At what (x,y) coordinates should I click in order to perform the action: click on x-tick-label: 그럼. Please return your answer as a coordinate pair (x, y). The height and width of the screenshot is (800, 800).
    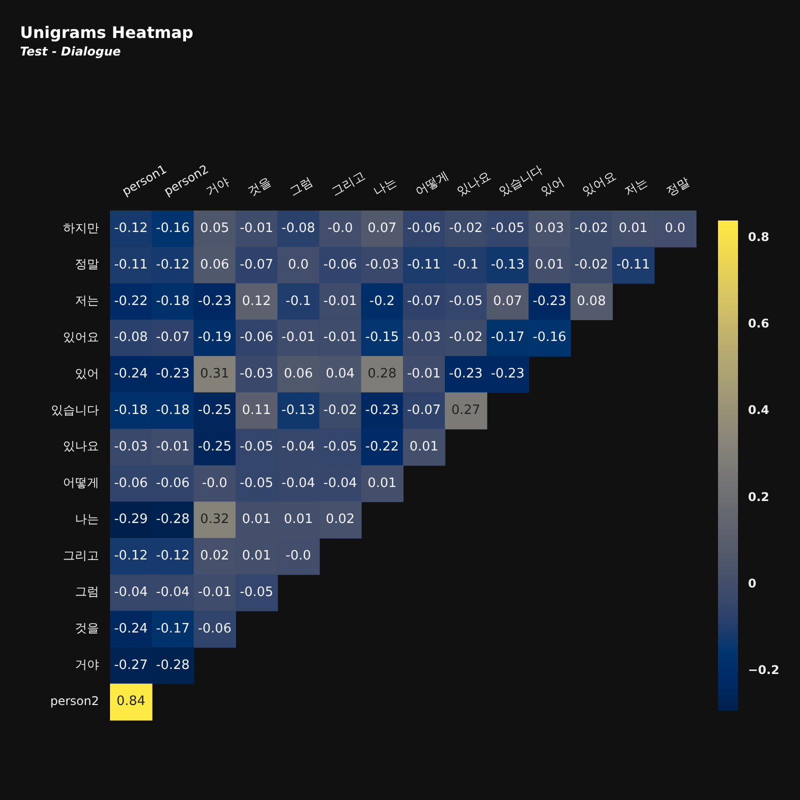
    Looking at the image, I should click on (301, 186).